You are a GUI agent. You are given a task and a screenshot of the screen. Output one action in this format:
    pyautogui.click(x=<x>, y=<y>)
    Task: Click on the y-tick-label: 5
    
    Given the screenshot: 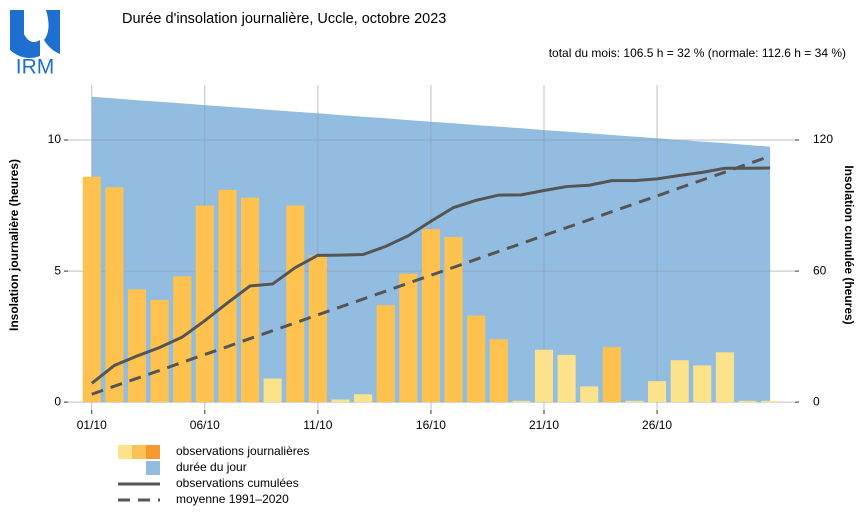 What is the action you would take?
    pyautogui.click(x=57, y=270)
    